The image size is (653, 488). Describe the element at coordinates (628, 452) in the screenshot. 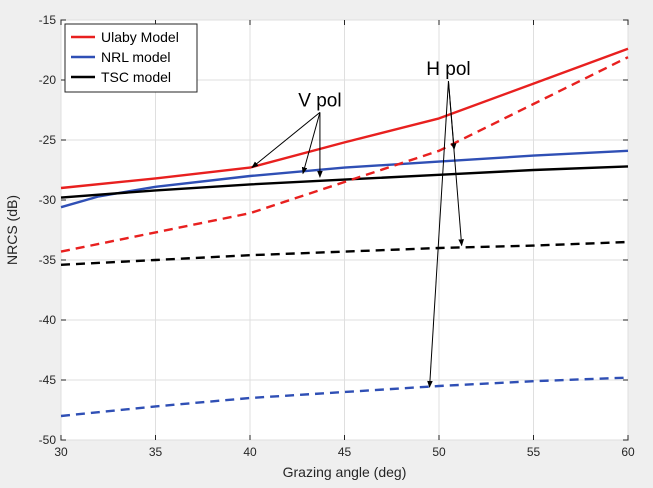

I see `x-tick-label: 60` at that location.